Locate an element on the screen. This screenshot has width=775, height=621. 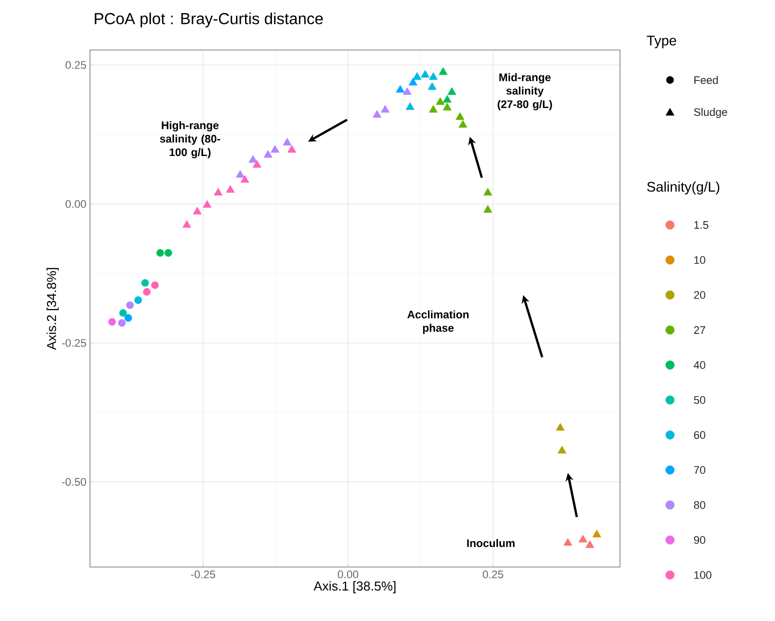
annotation: Mid-range salinity (27-80 g/L) is located at coordinates (525, 91).